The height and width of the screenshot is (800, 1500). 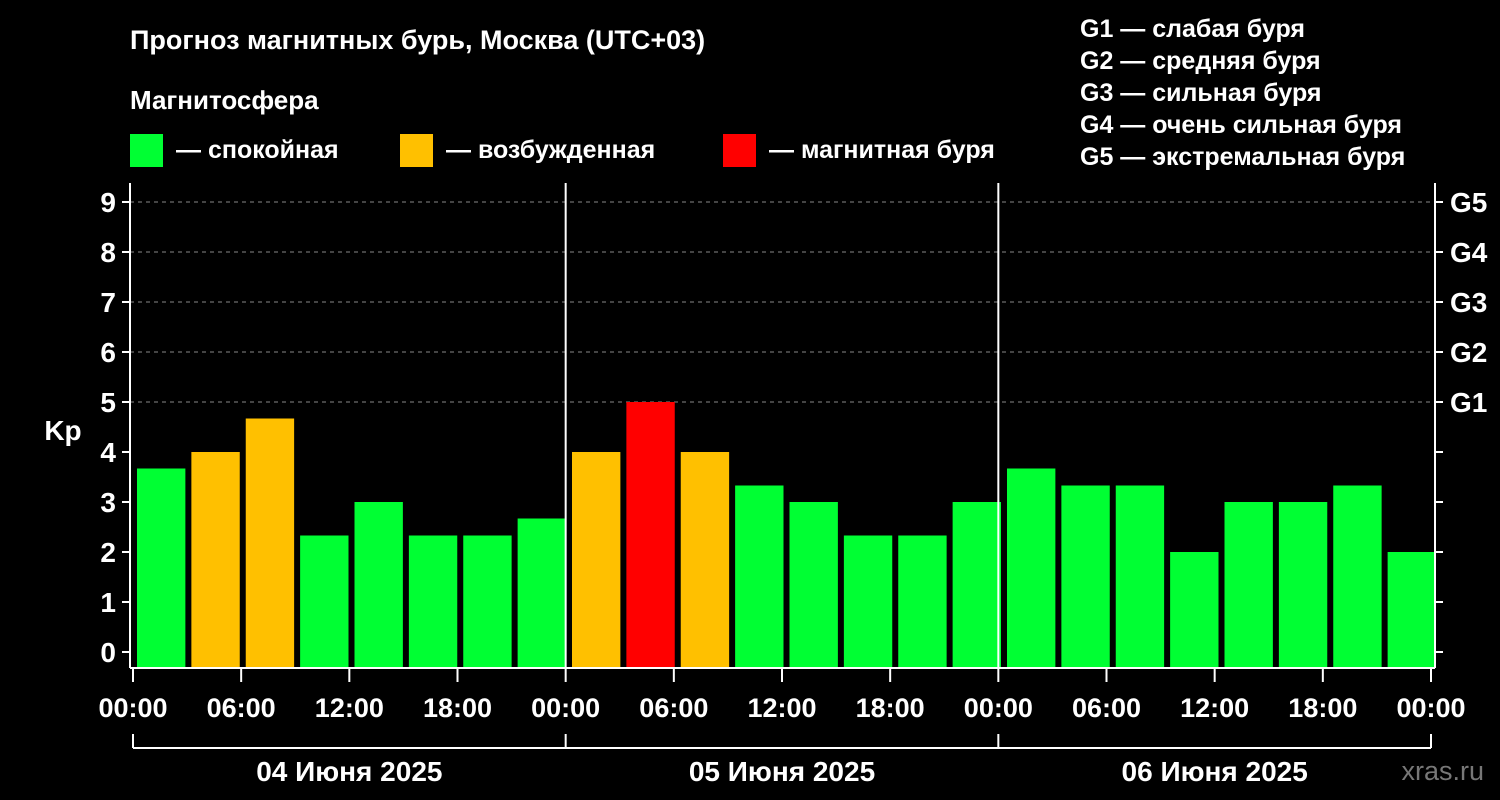 What do you see at coordinates (1200, 61) in the screenshot?
I see `g-legend-item: G2 — средняя буря` at bounding box center [1200, 61].